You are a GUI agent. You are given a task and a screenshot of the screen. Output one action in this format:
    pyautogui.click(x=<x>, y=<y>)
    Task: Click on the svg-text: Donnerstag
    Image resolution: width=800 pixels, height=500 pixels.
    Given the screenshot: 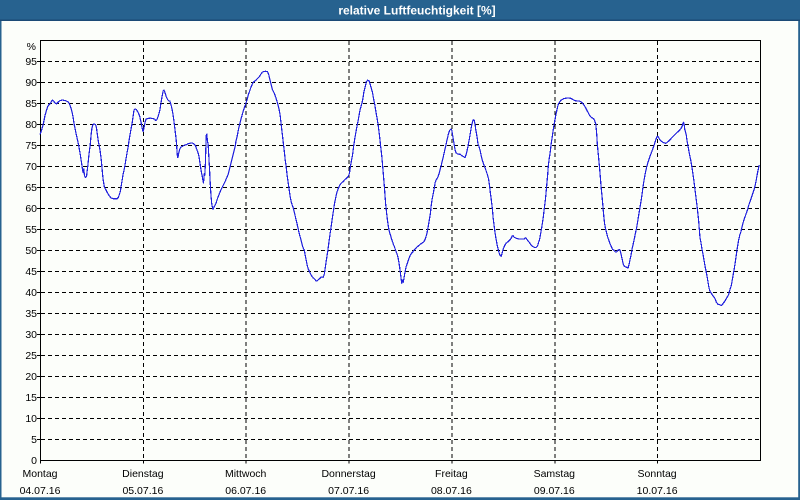 What is the action you would take?
    pyautogui.click(x=348, y=474)
    